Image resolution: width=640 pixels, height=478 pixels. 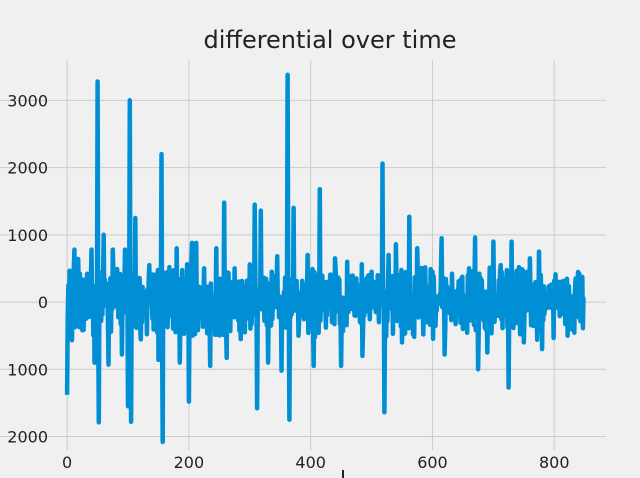 What do you see at coordinates (43, 302) in the screenshot?
I see `y-tick-label: 0` at bounding box center [43, 302].